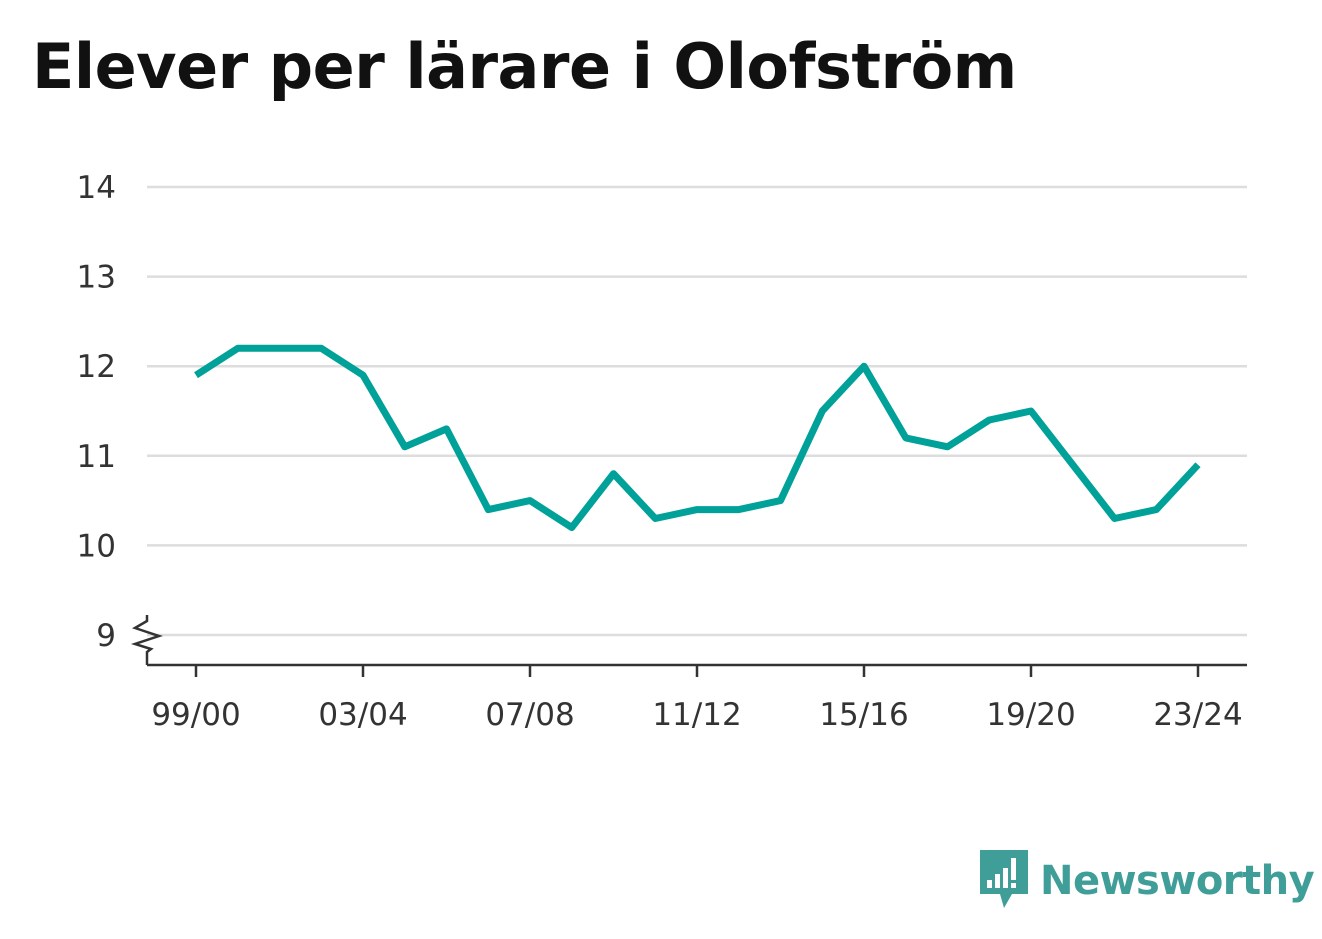 The height and width of the screenshot is (939, 1322). I want to click on logo-text: Newsworthy, so click(1177, 881).